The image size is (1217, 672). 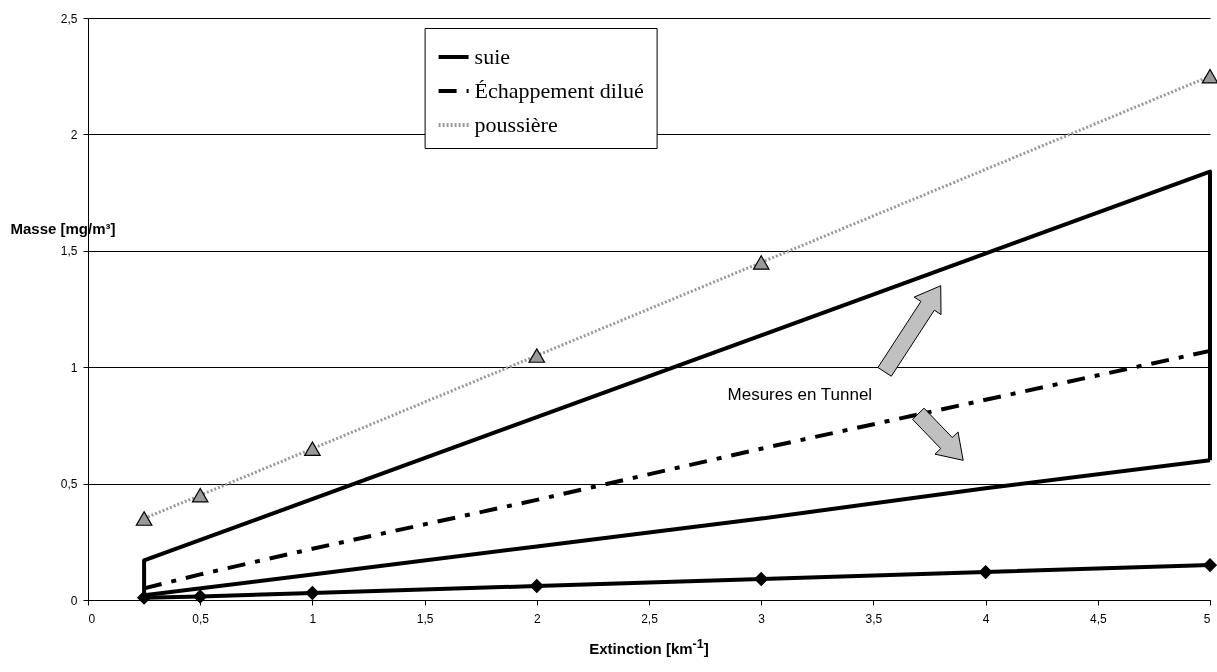 What do you see at coordinates (800, 395) in the screenshot?
I see `annotation: Mesures en Tunnel` at bounding box center [800, 395].